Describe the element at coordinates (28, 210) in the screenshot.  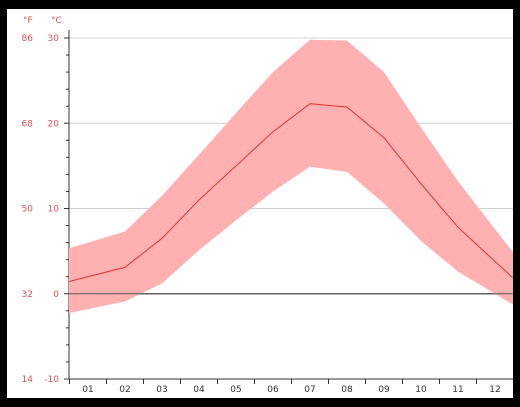
I see `y-tick-label-f: 50` at that location.